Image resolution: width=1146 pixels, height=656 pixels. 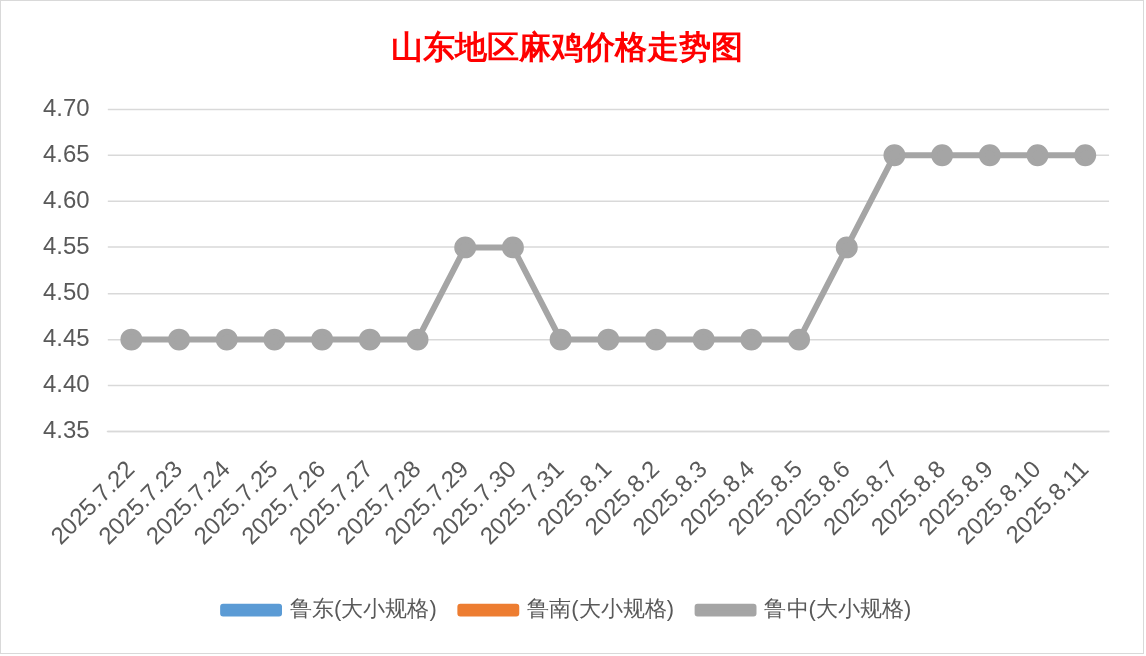 What do you see at coordinates (838, 609) in the screenshot?
I see `legend-label: 鲁中(大小规格)` at bounding box center [838, 609].